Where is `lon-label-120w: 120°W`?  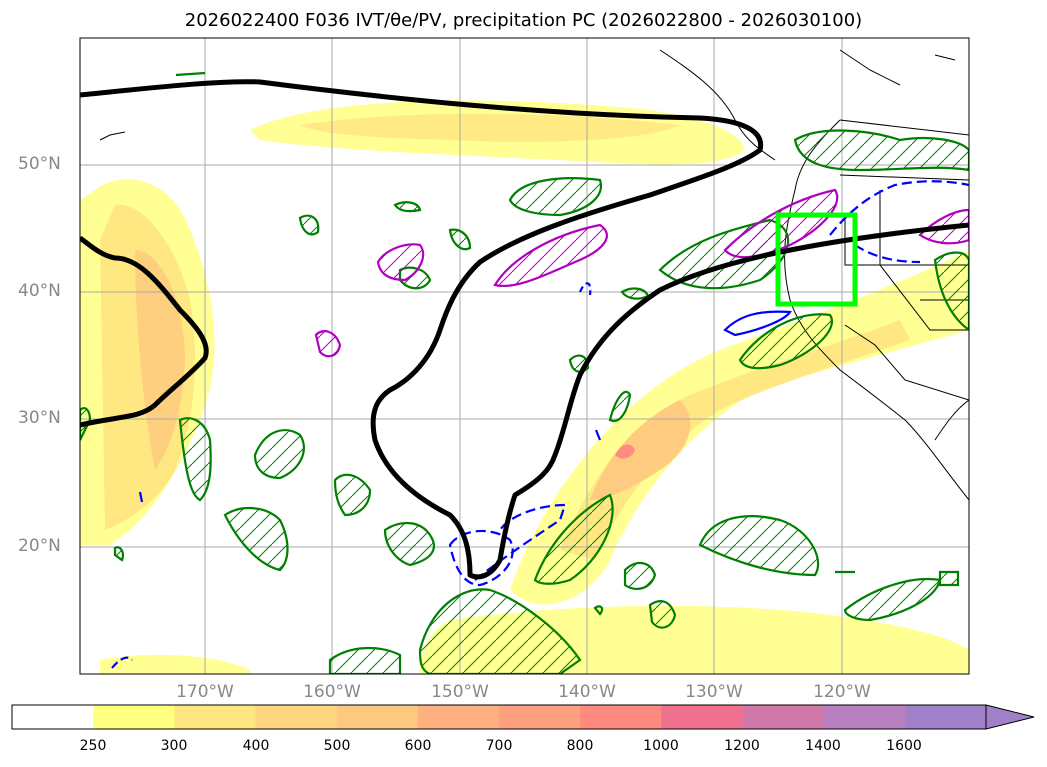 lon-label-120w: 120°W is located at coordinates (842, 692).